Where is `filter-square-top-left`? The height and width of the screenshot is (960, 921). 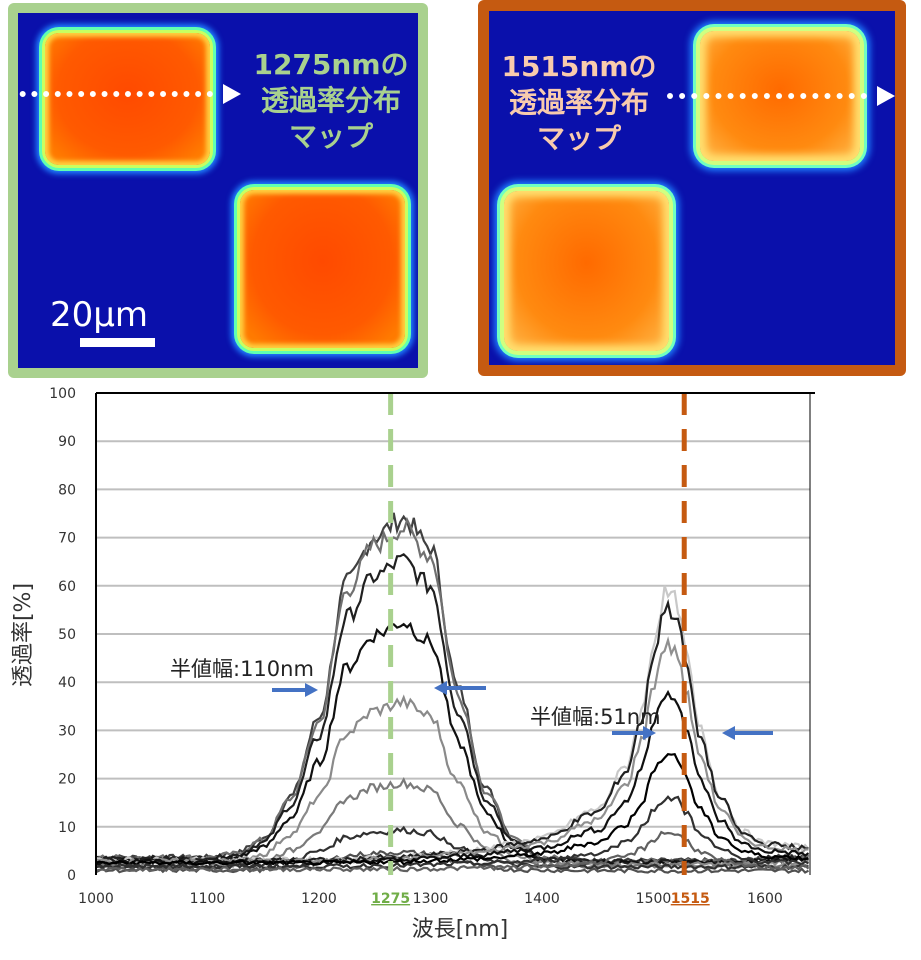
filter-square-top-left is located at coordinates (127, 99).